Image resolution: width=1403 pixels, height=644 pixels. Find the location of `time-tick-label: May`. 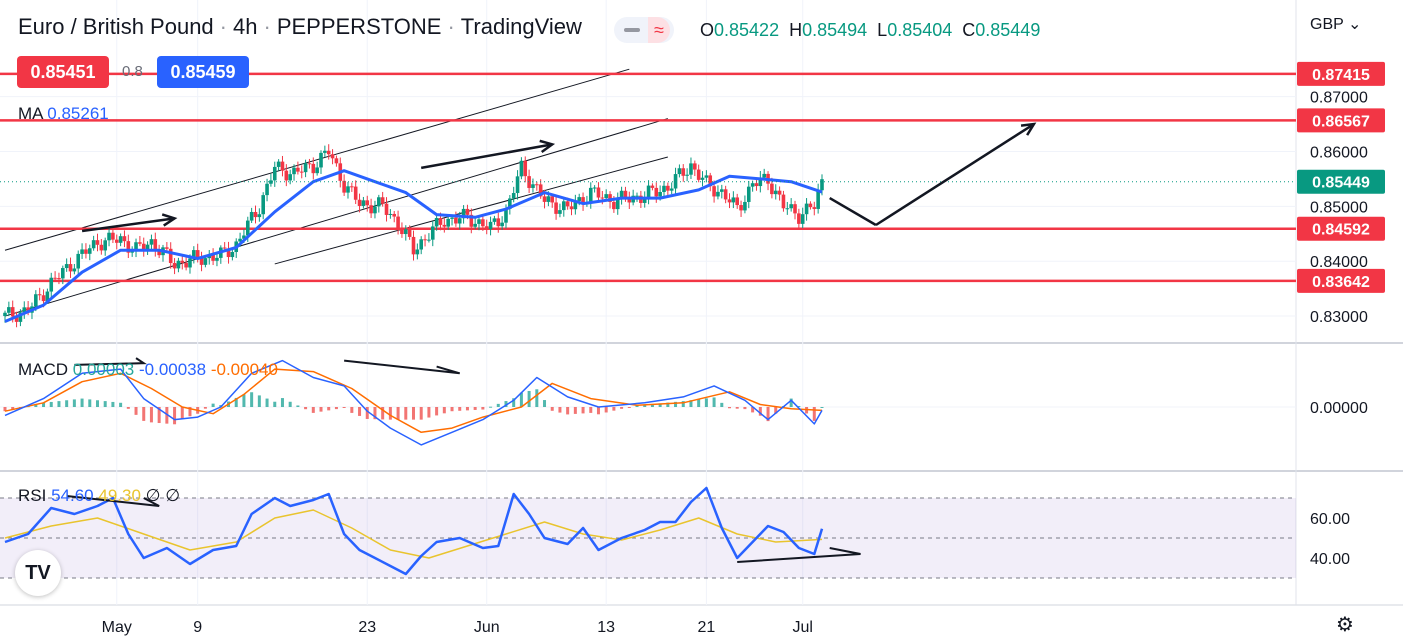

time-tick-label: May is located at coordinates (117, 627).